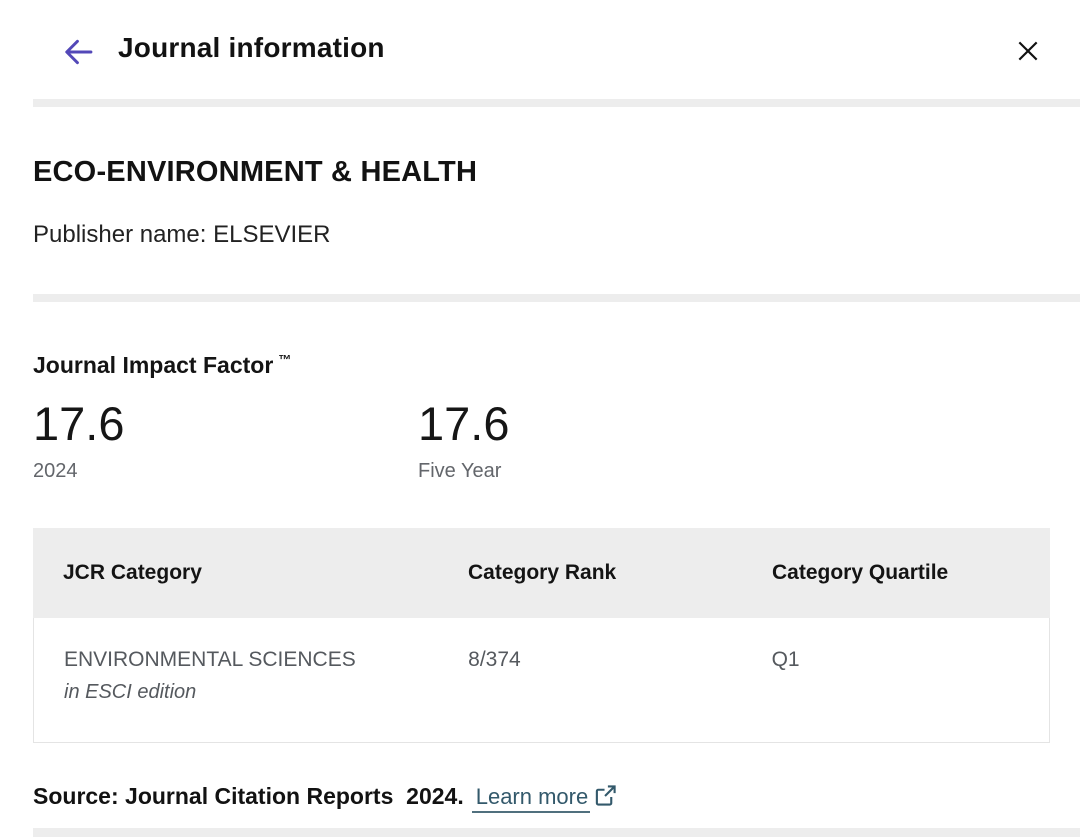 This screenshot has width=1080, height=837. Describe the element at coordinates (860, 572) in the screenshot. I see `column-header-category-quartile: Category Quartile` at that location.